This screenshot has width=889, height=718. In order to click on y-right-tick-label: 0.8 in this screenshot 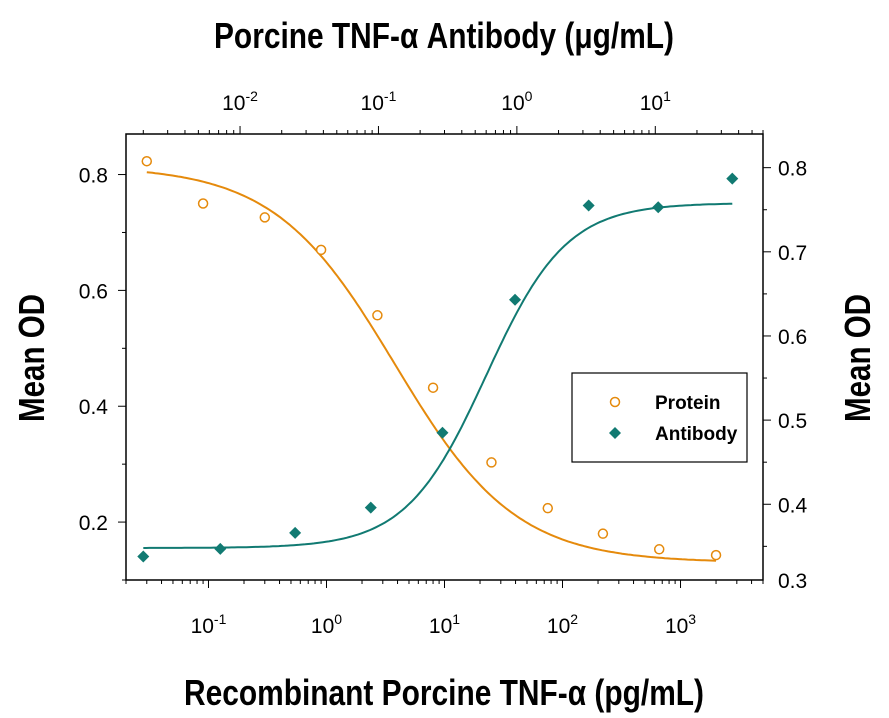, I will do `click(792, 169)`.